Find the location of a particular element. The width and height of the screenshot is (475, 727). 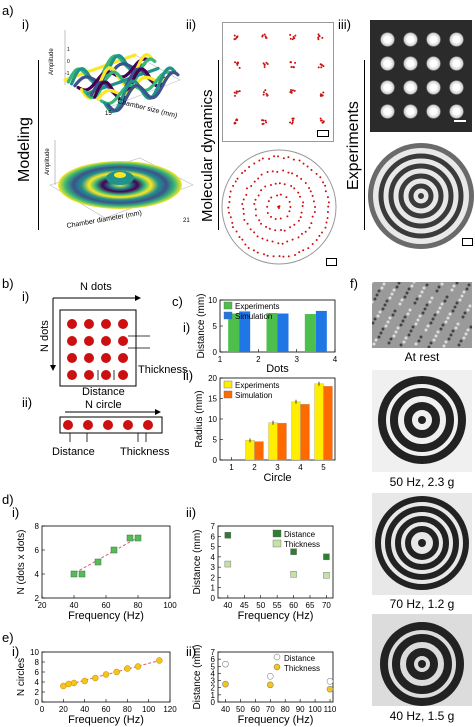

tick-1: 1 is located at coordinates (68, 50).